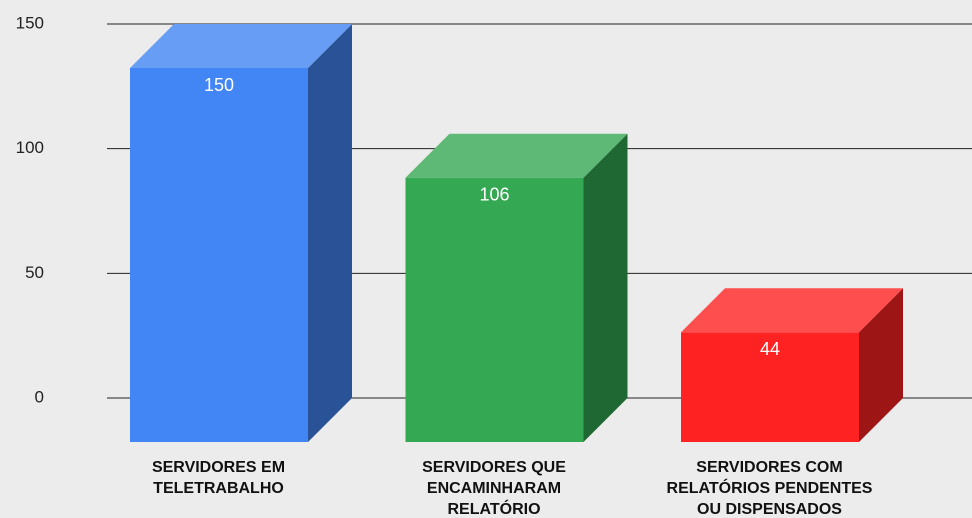 The image size is (972, 518). What do you see at coordinates (494, 194) in the screenshot?
I see `value-label: 106` at bounding box center [494, 194].